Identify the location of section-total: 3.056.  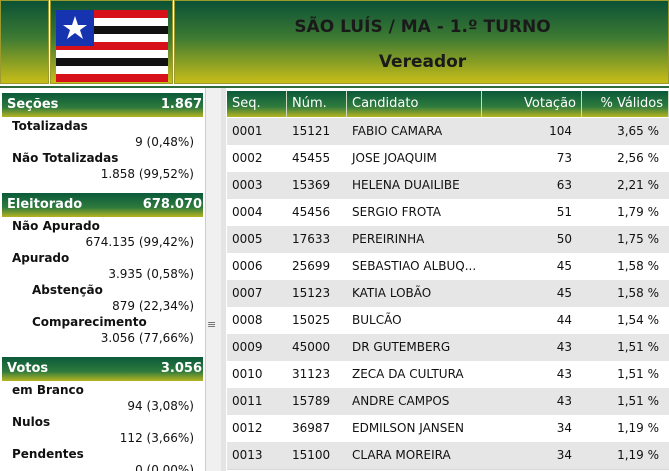
(181, 368).